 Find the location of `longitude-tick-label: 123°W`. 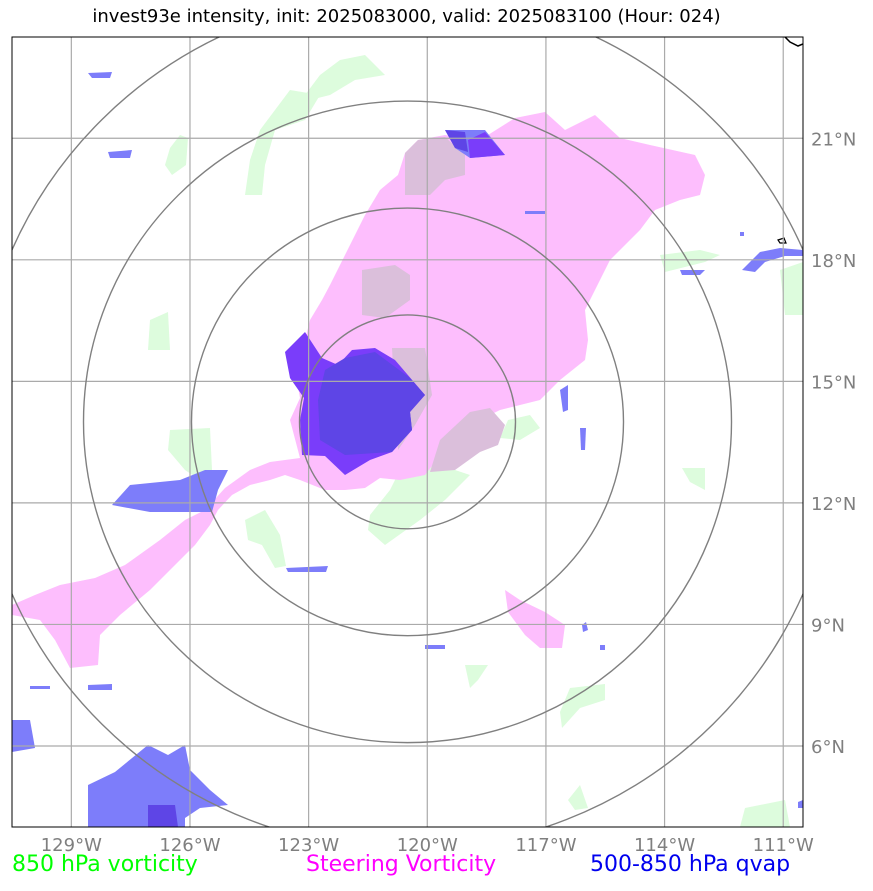

longitude-tick-label: 123°W is located at coordinates (308, 845).